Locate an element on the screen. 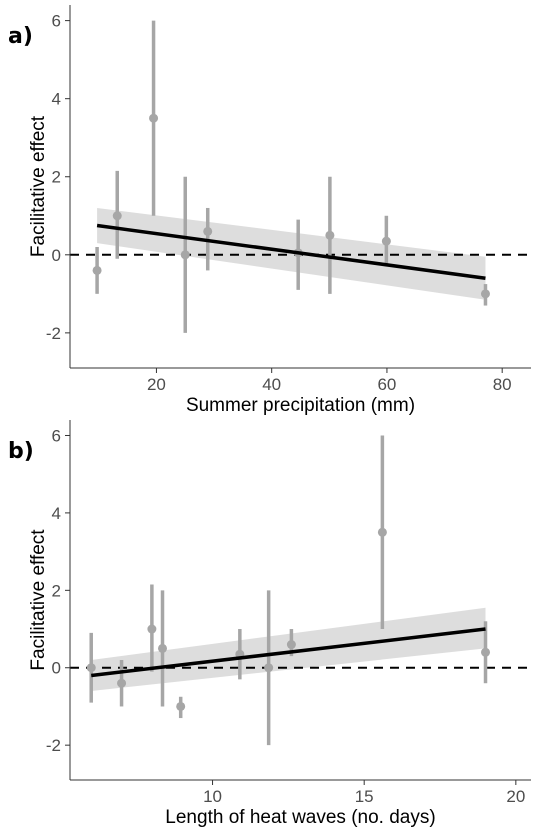  x-tick-label: 40 is located at coordinates (271, 384).